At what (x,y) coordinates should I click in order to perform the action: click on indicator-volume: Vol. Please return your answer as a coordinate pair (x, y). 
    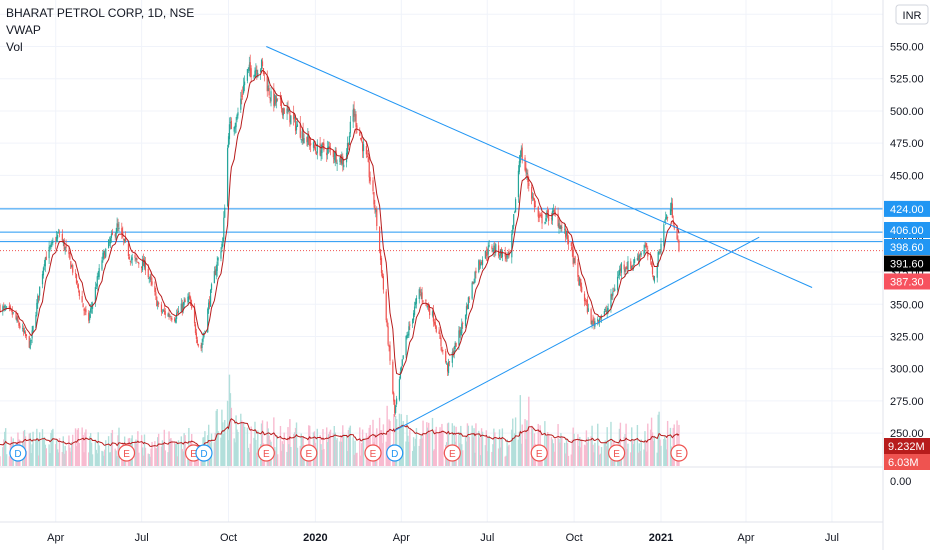
    Looking at the image, I should click on (14, 47).